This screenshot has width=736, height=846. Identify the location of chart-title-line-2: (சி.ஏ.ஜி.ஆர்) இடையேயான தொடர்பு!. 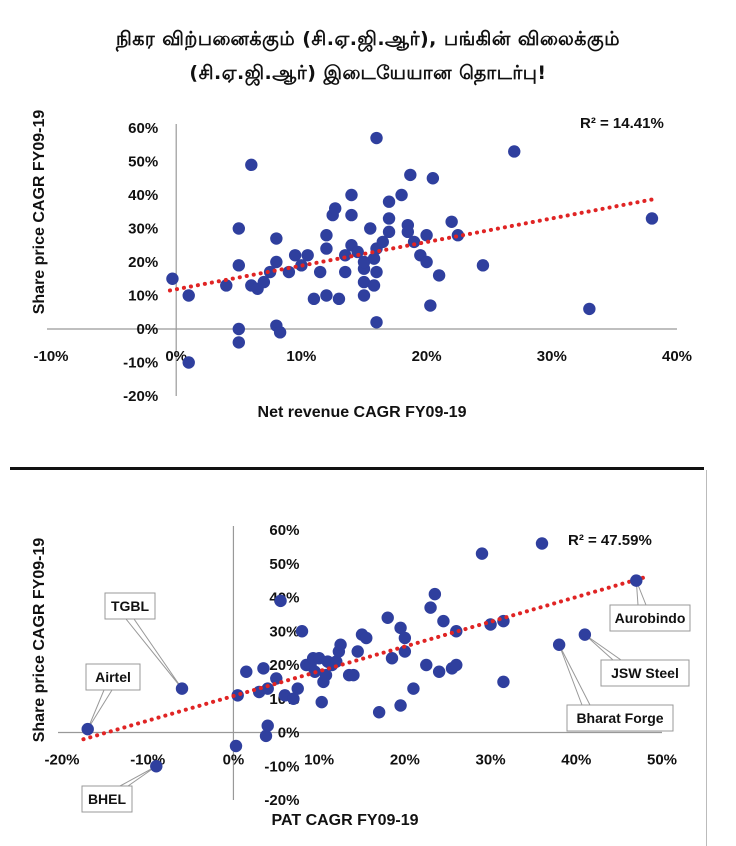
(368, 73).